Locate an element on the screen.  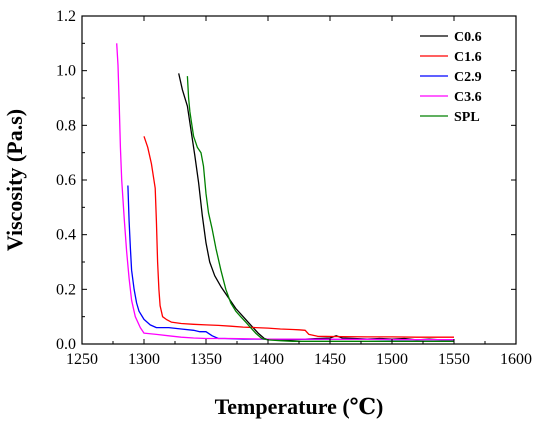
x-tick-label: 1550 is located at coordinates (454, 359).